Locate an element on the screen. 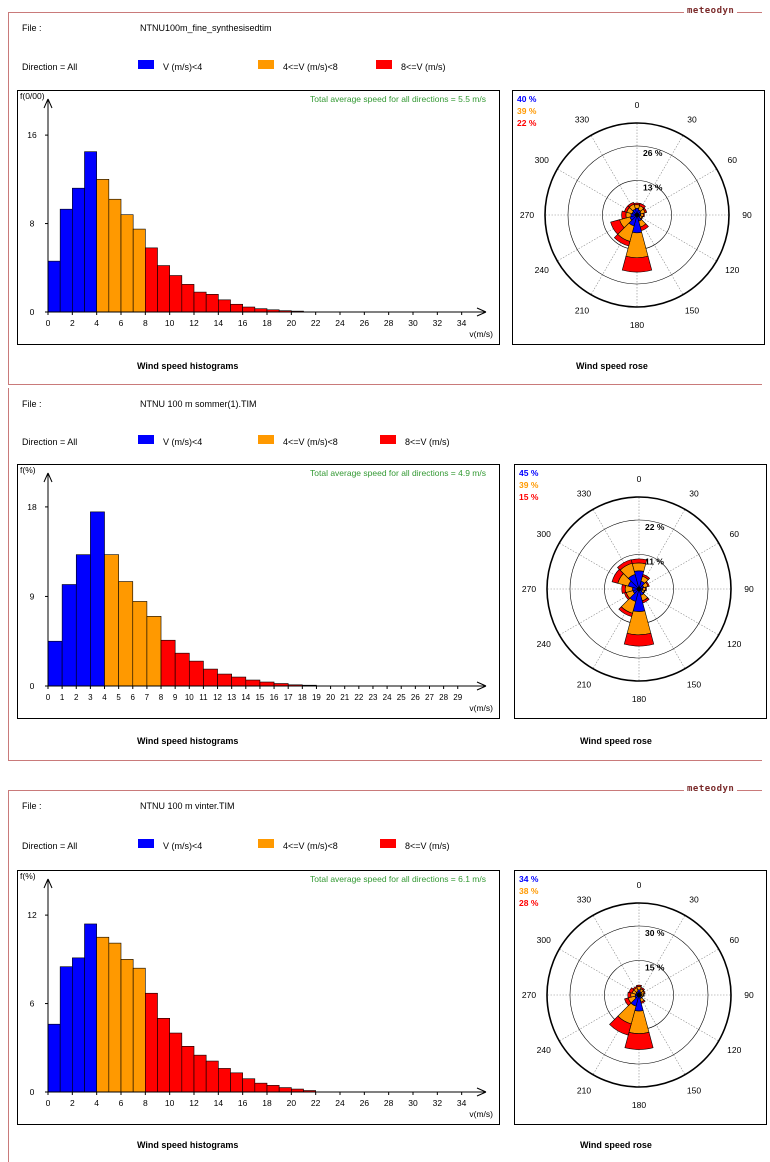 This screenshot has height=1162, width=770. x-tick-label: 13 is located at coordinates (231, 697).